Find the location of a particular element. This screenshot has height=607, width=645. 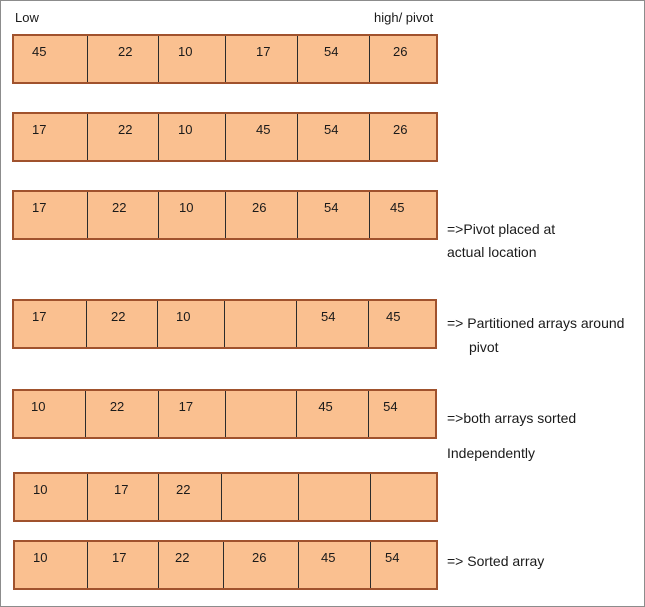

array-row-4: 17 22 10 54 45 is located at coordinates (224, 324).